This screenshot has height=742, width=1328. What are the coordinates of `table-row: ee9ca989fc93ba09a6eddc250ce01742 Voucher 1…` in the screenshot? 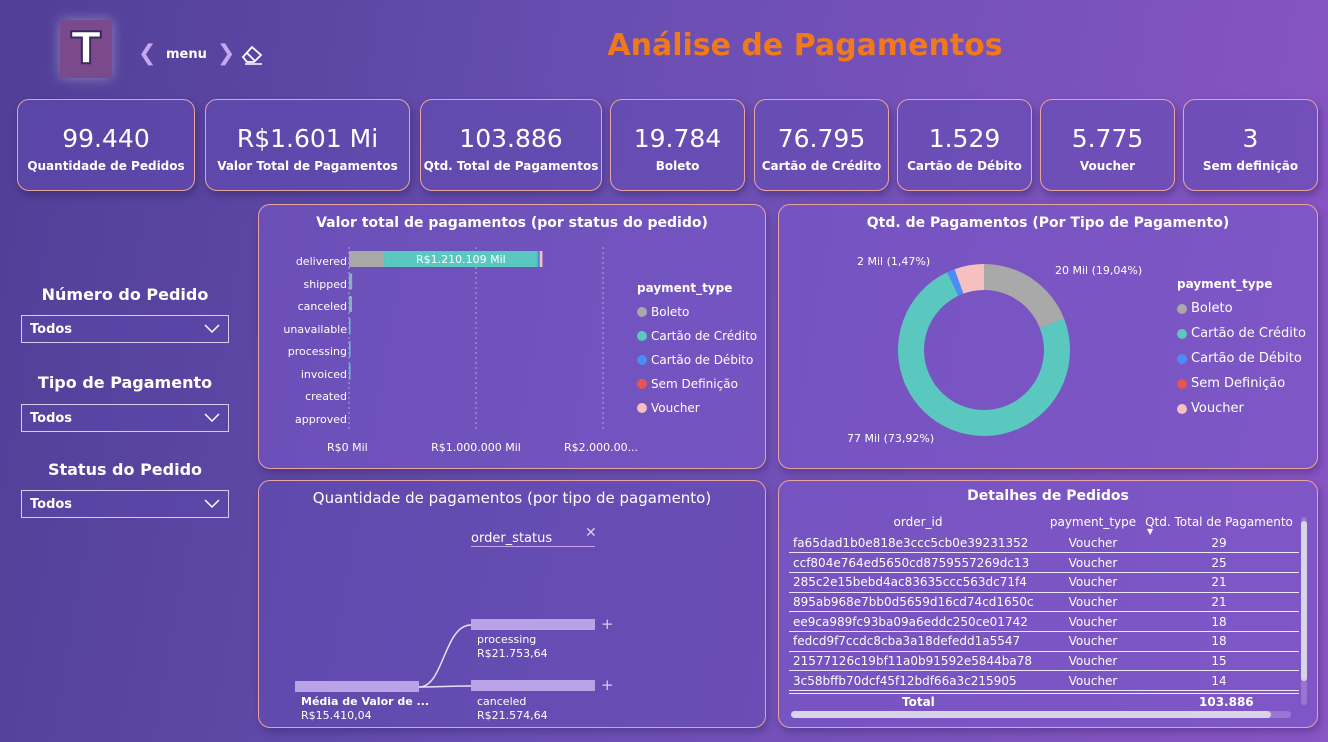 It's located at (1044, 621).